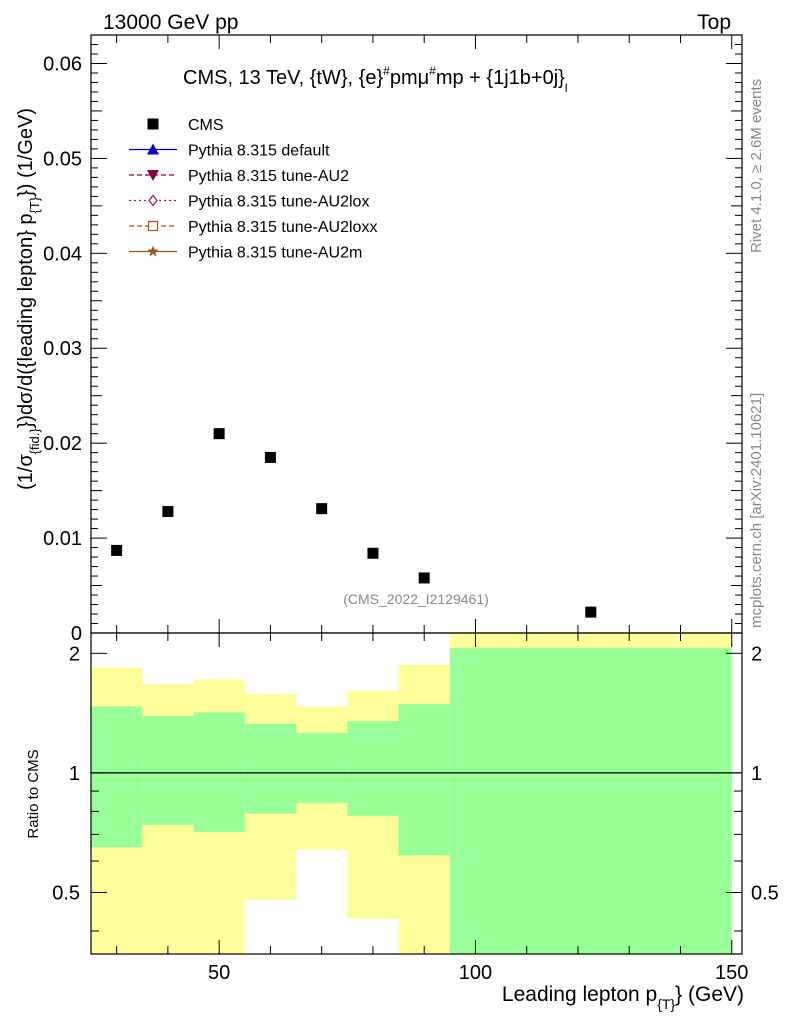  I want to click on ylabel-part-b: })dσ/d({leading lepton} p, so click(26, 321).